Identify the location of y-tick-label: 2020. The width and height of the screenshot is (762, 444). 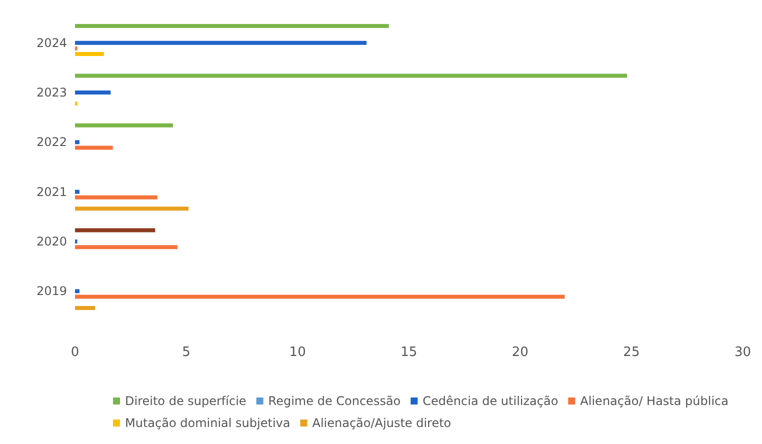
(51, 241).